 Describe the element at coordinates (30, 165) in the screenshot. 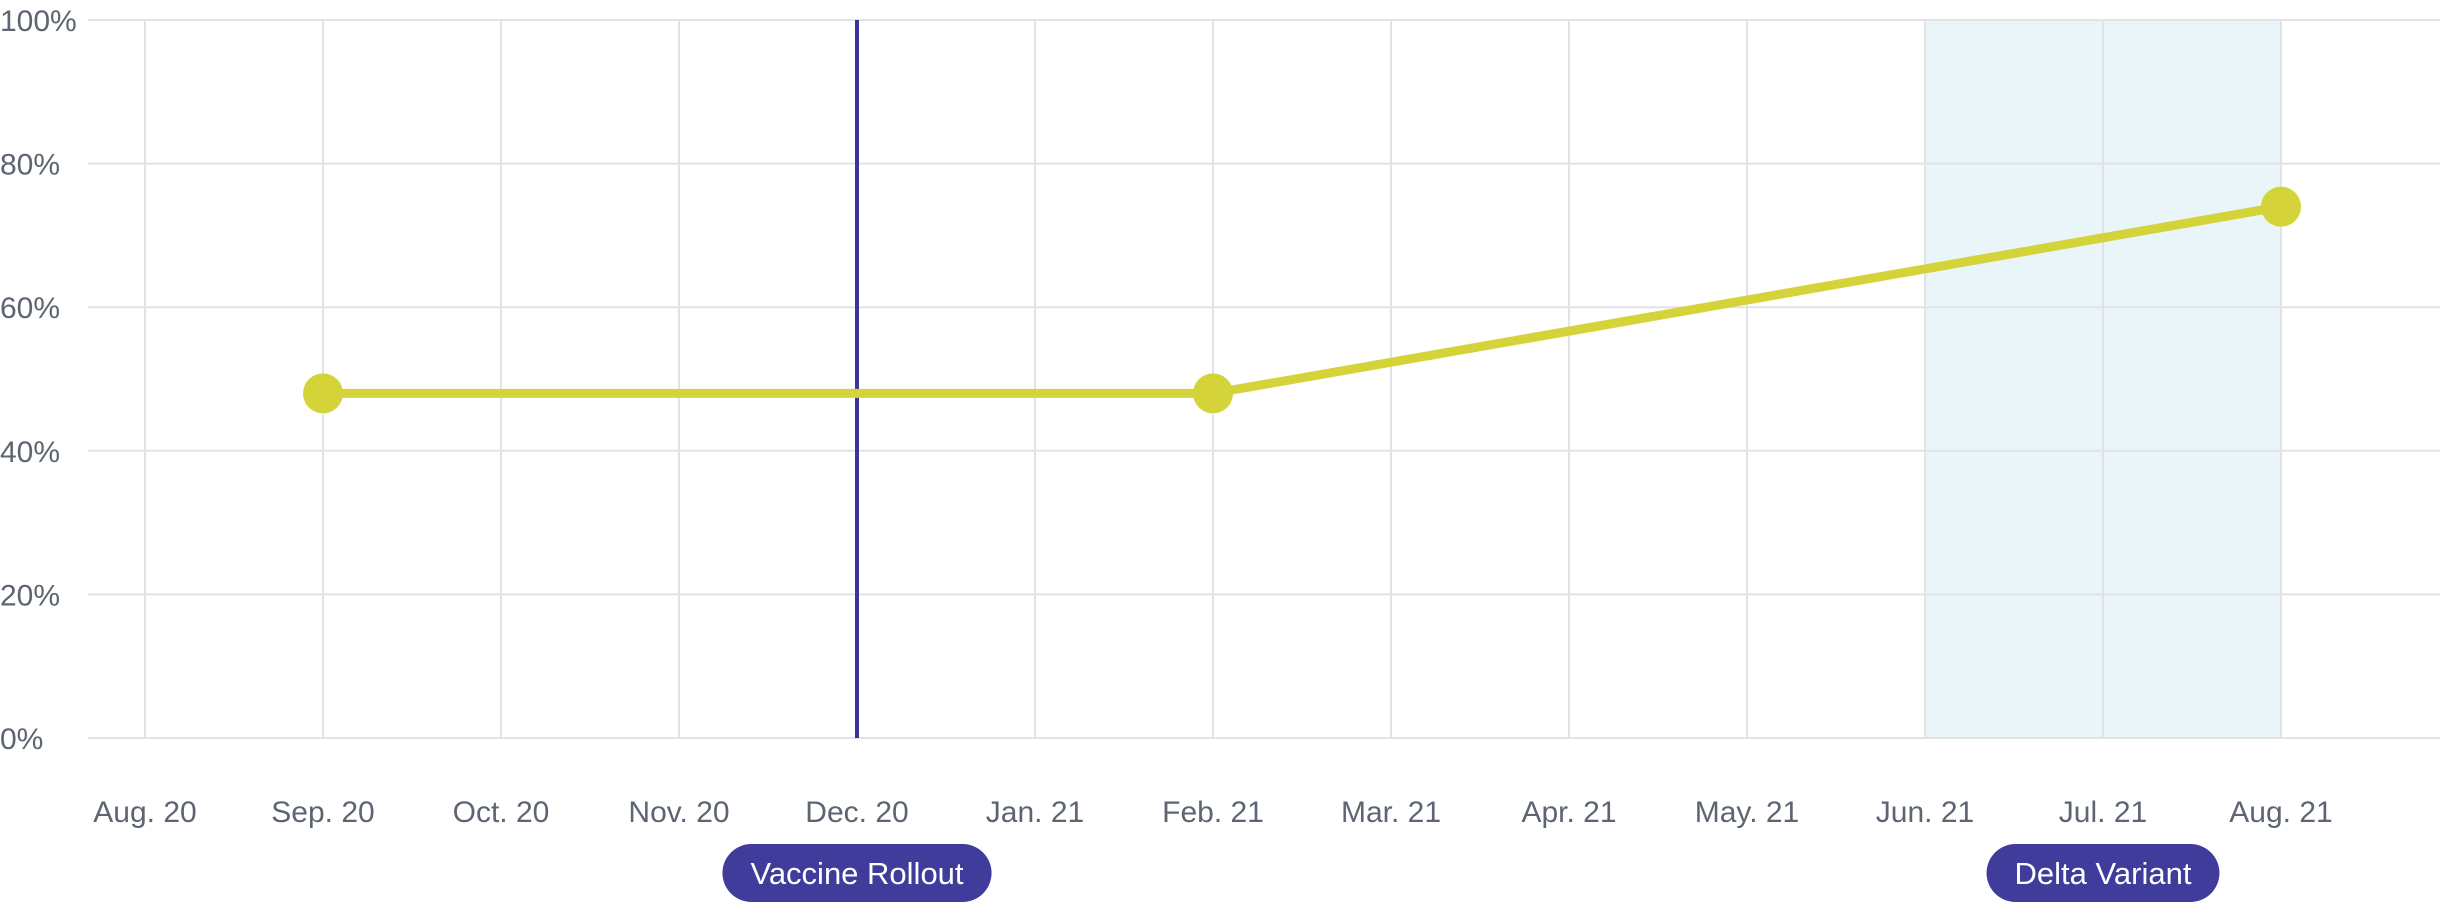

I see `y-tick-label: 80%` at that location.